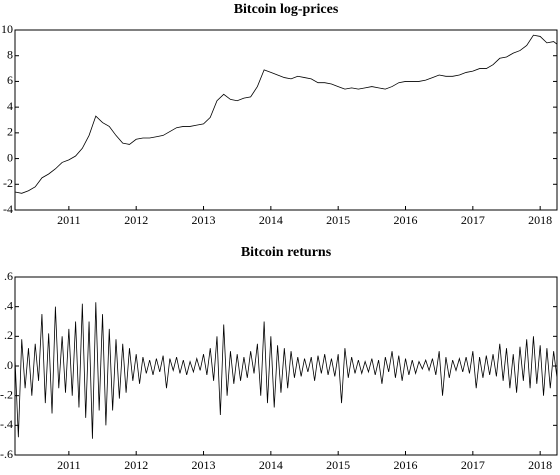 This screenshot has width=560, height=475. What do you see at coordinates (10, 132) in the screenshot?
I see `y-tick-label: 2` at bounding box center [10, 132].